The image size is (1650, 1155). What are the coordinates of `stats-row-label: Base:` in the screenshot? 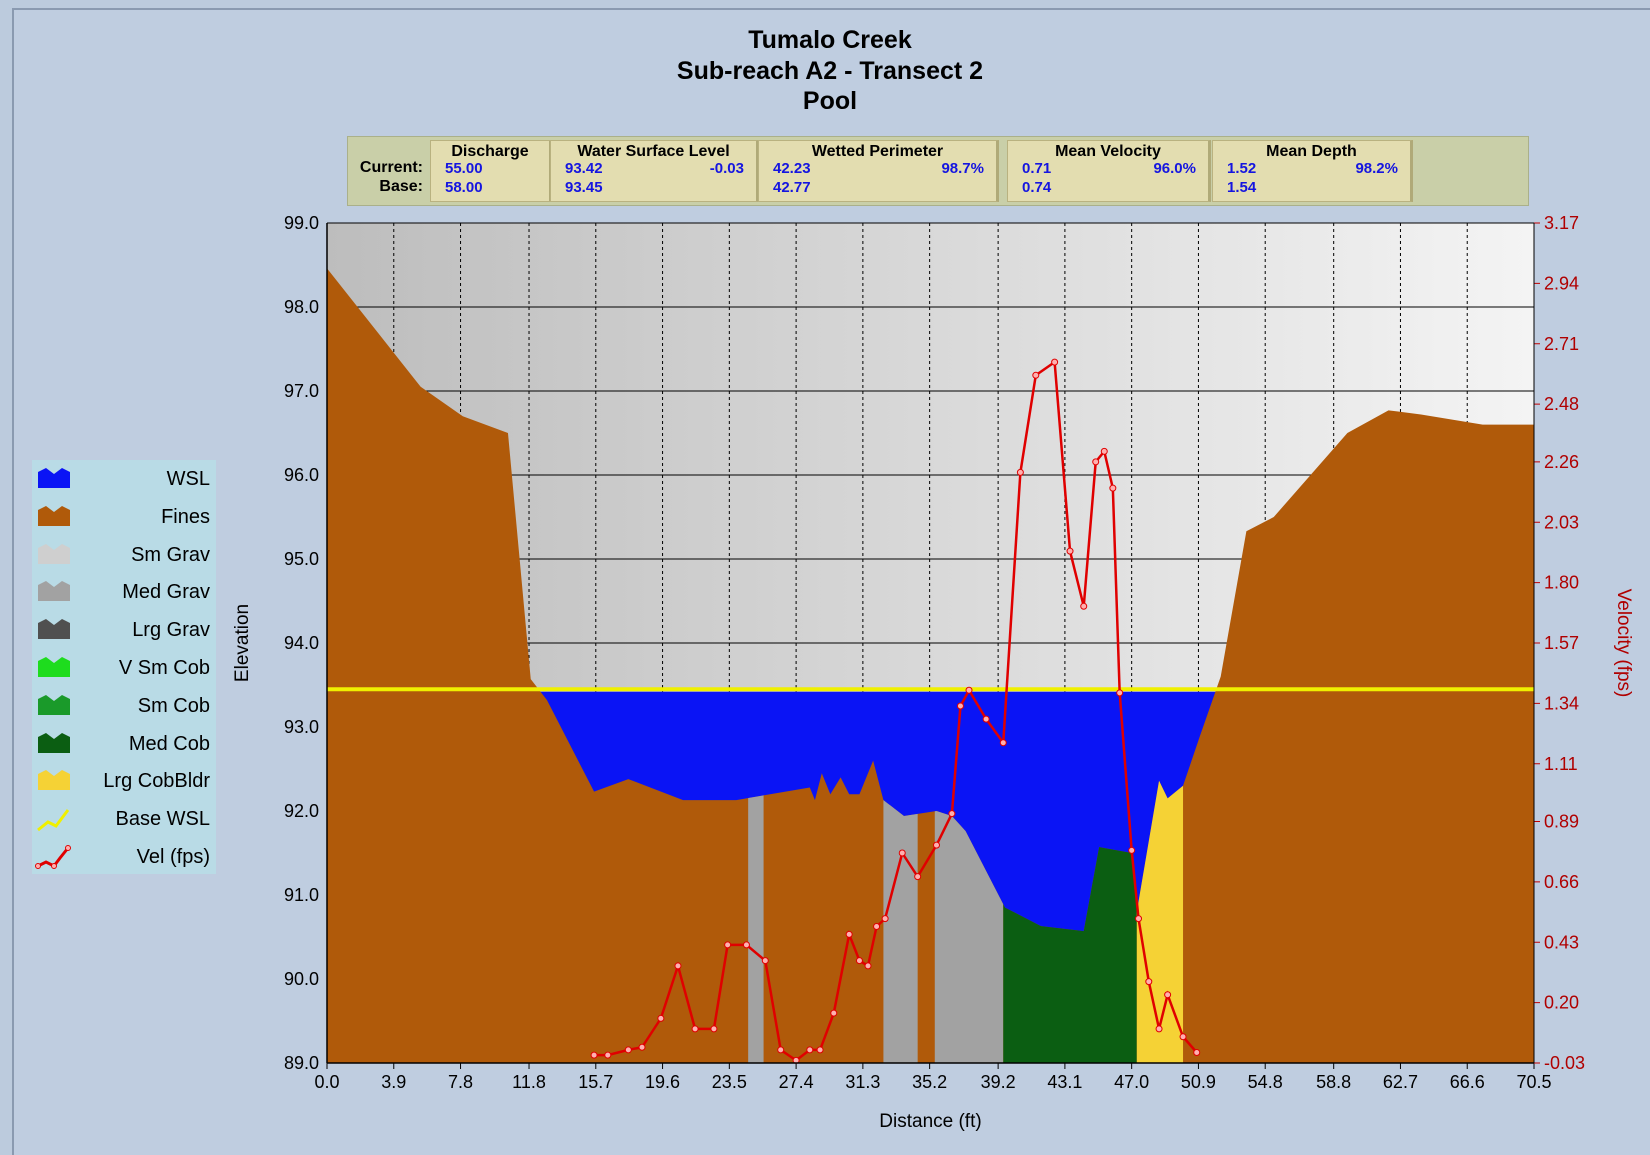 It's located at (401, 186).